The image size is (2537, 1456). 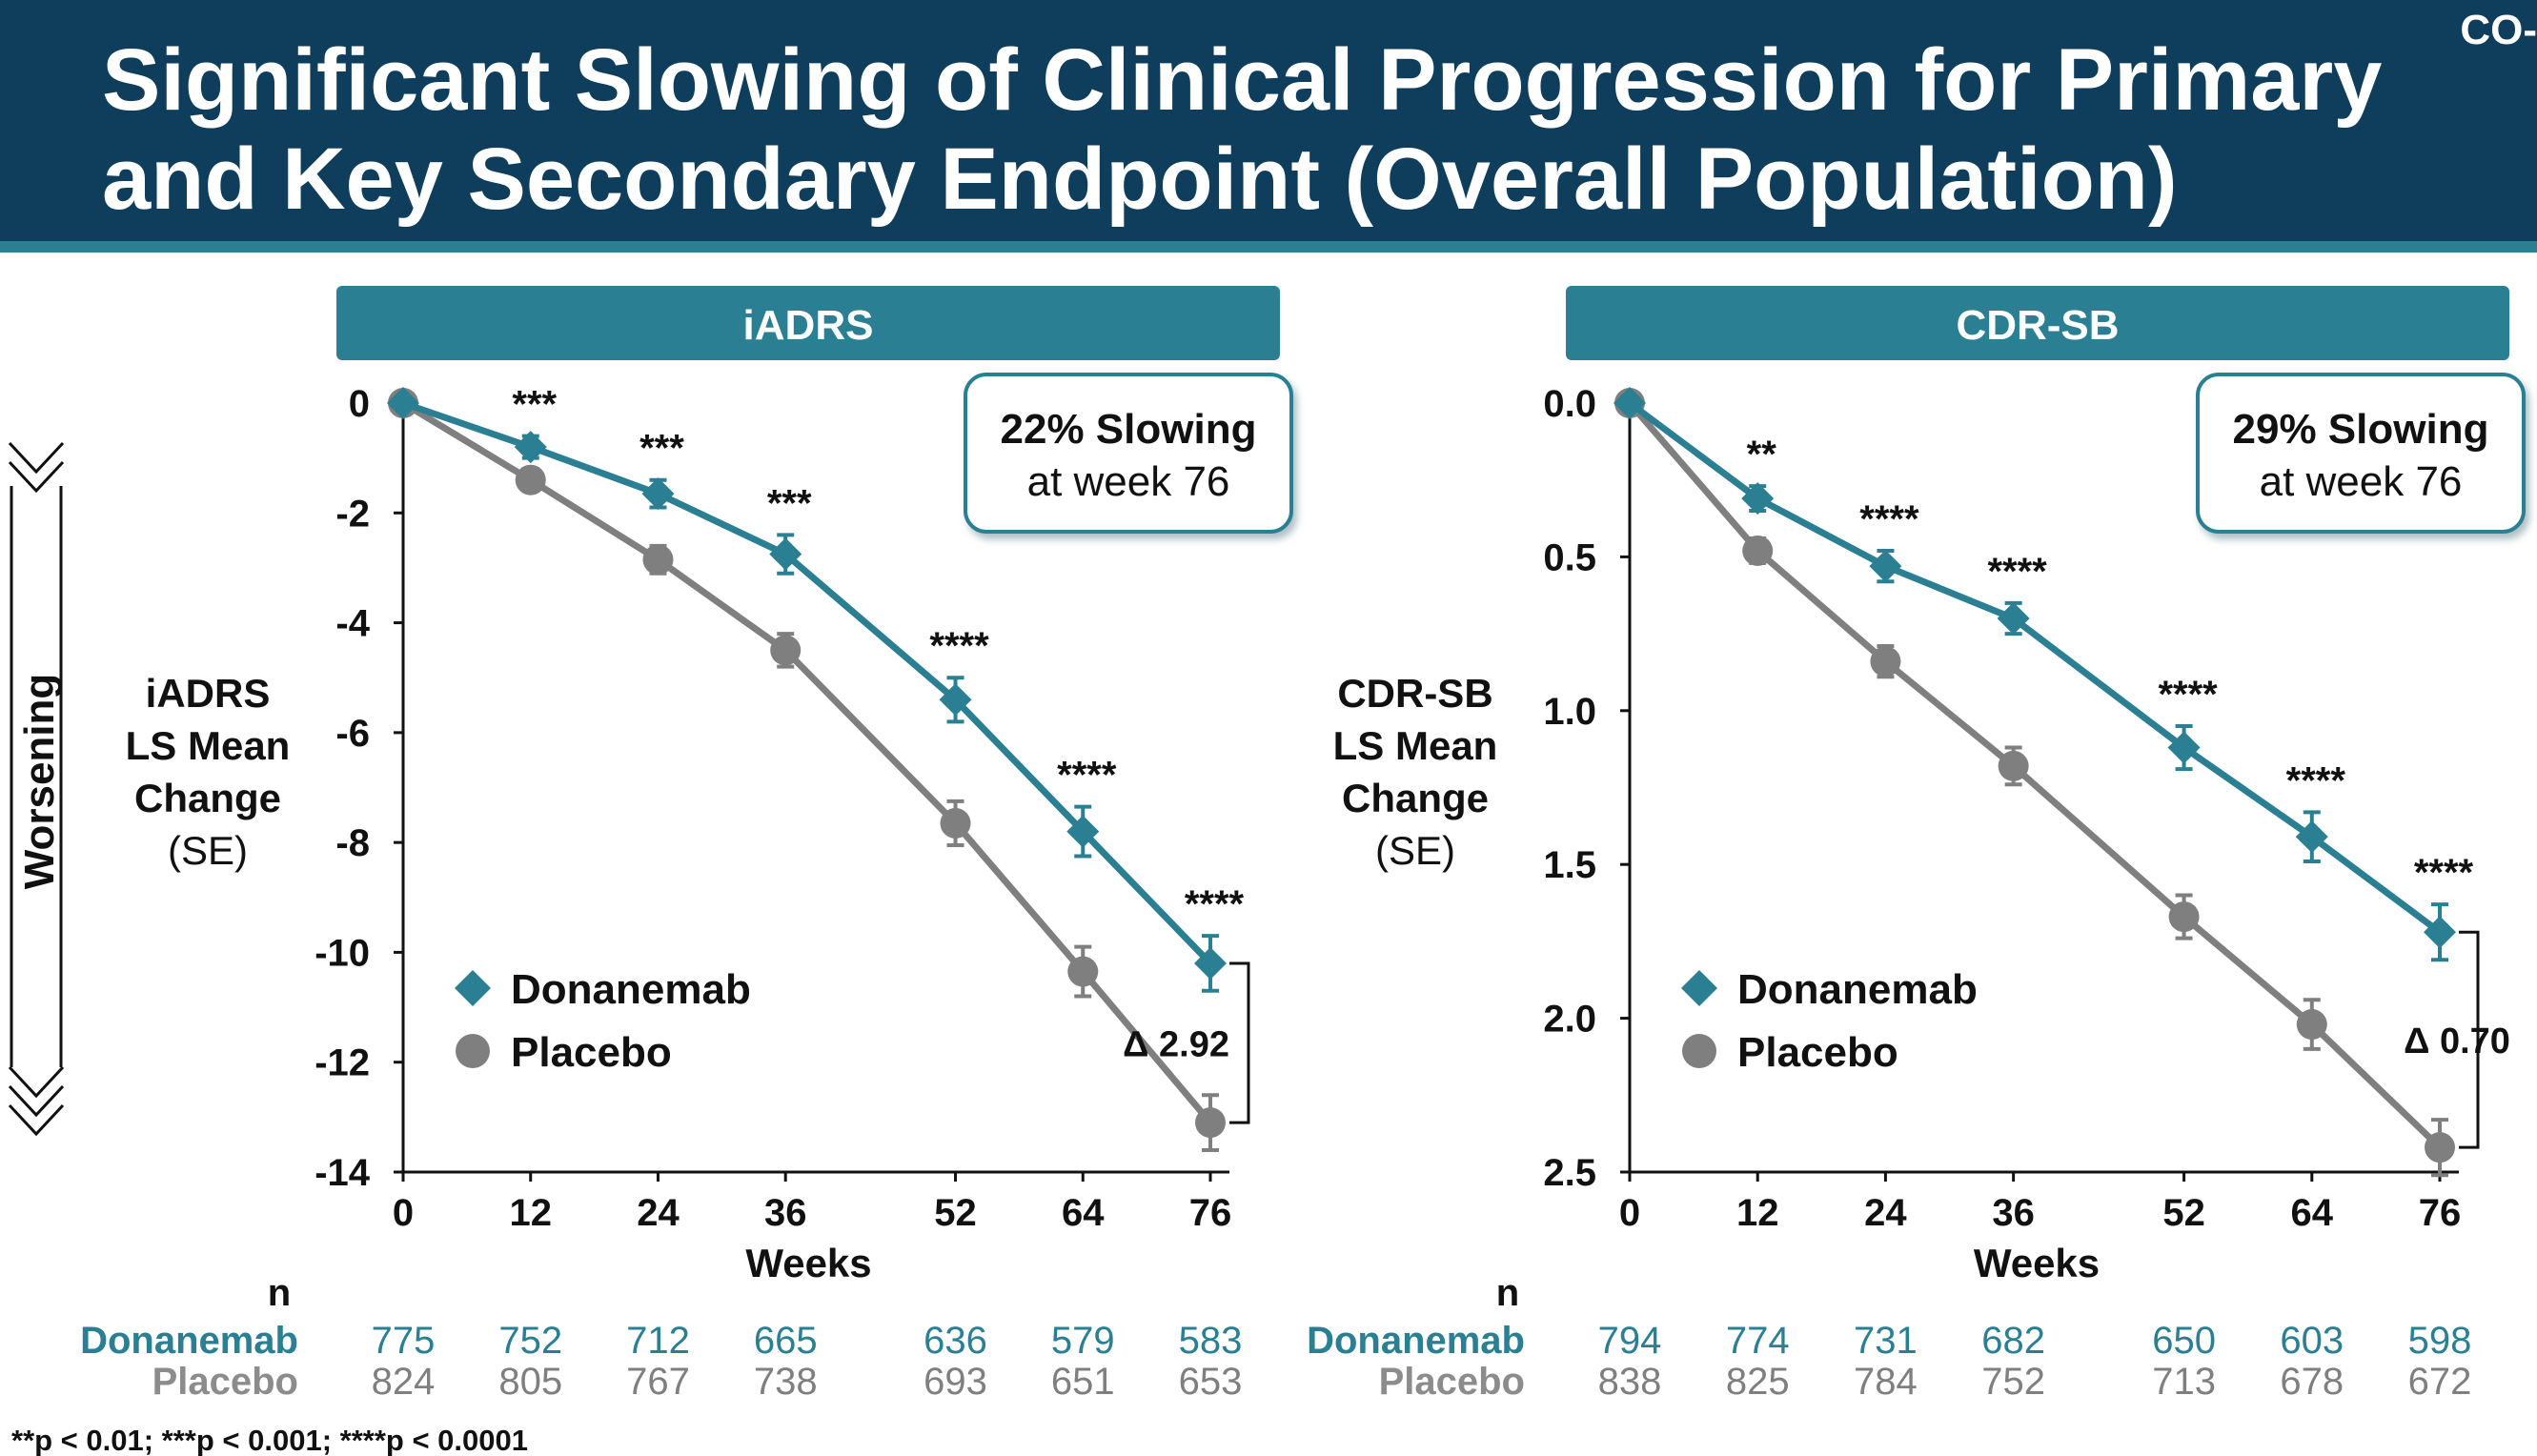 I want to click on panel-heading-label: CDR-SB, so click(x=2038, y=325).